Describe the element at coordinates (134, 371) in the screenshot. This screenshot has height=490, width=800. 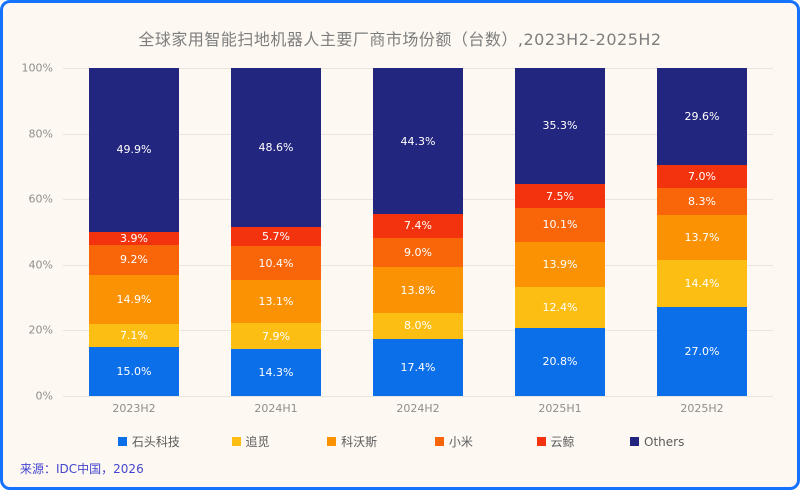
I see `bar-segment-石头科技: 15.0%` at that location.